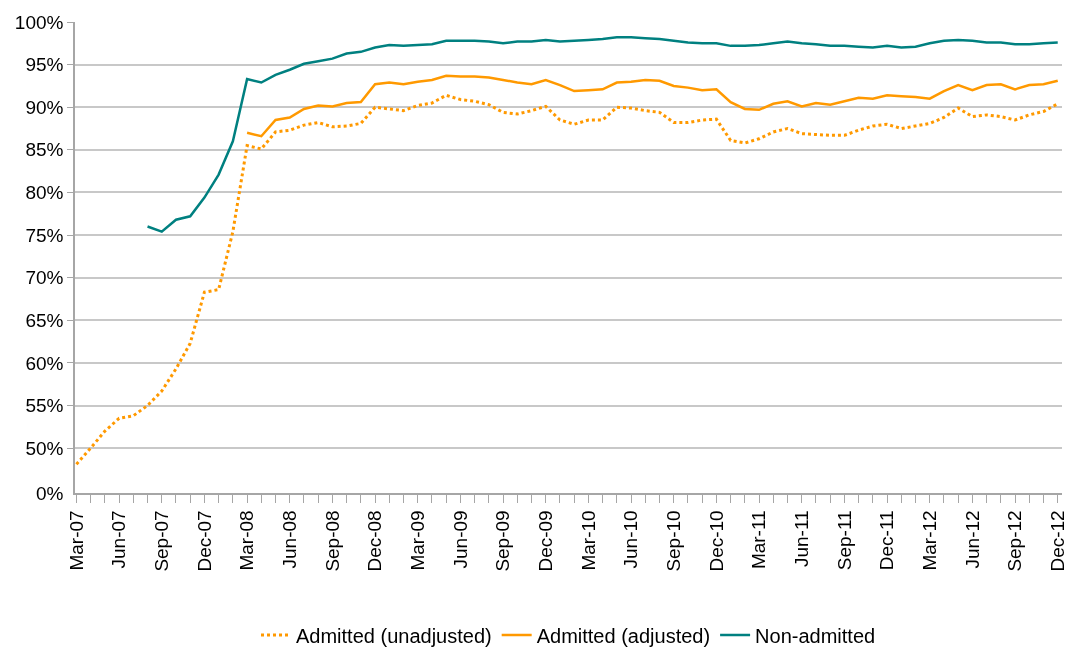  Describe the element at coordinates (887, 540) in the screenshot. I see `x-tick-label: Dec-11` at that location.